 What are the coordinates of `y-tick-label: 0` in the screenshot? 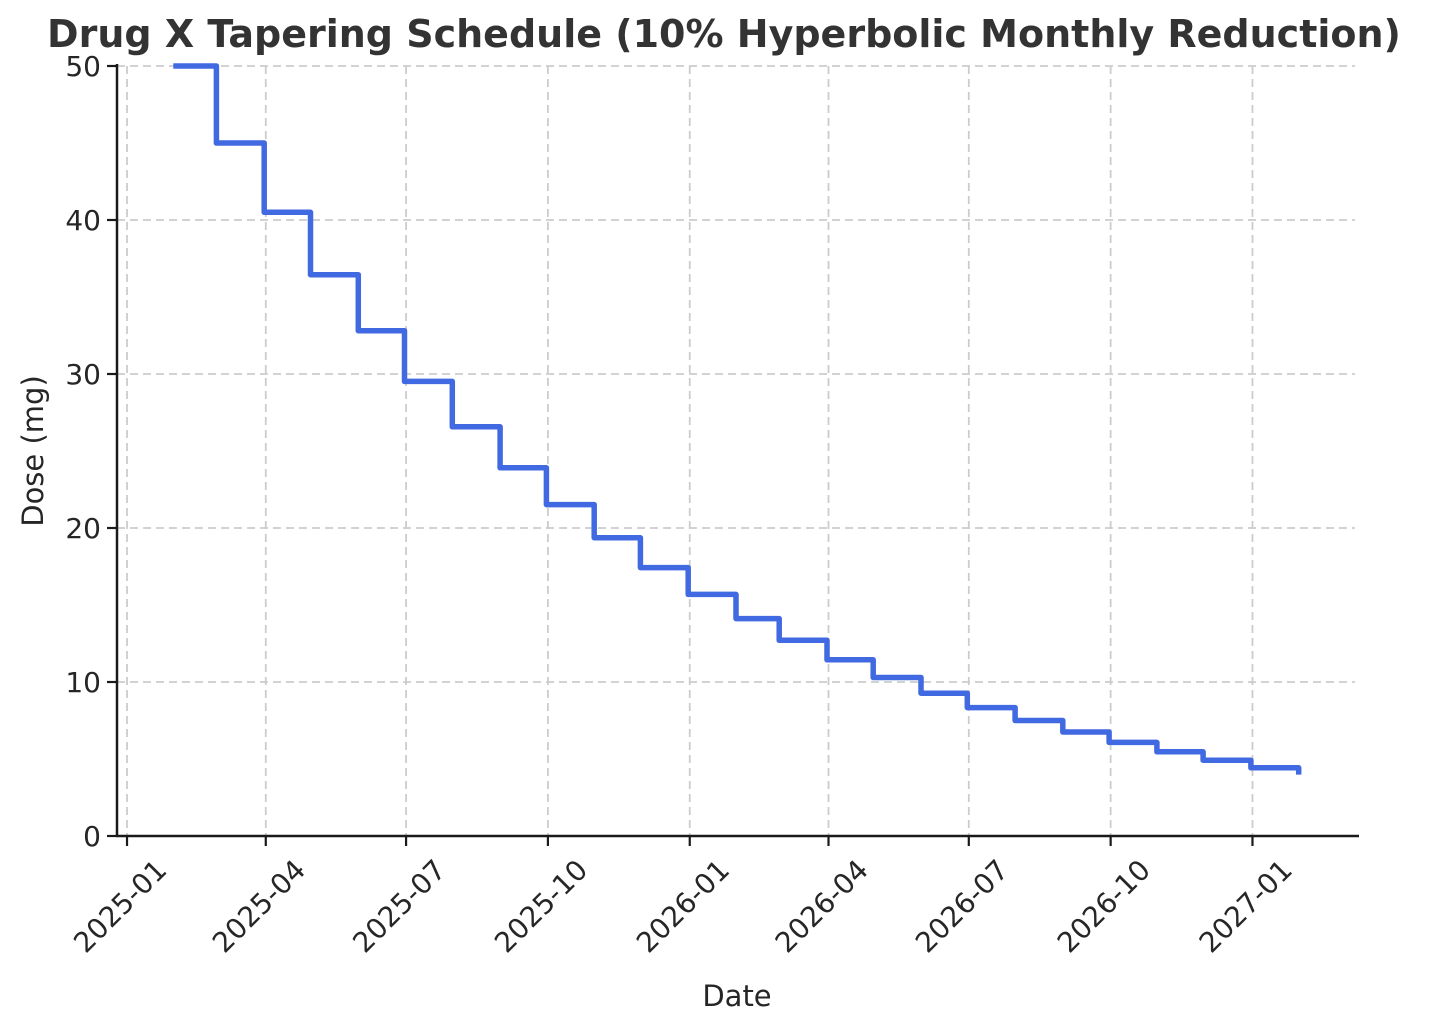 It's located at (92, 836).